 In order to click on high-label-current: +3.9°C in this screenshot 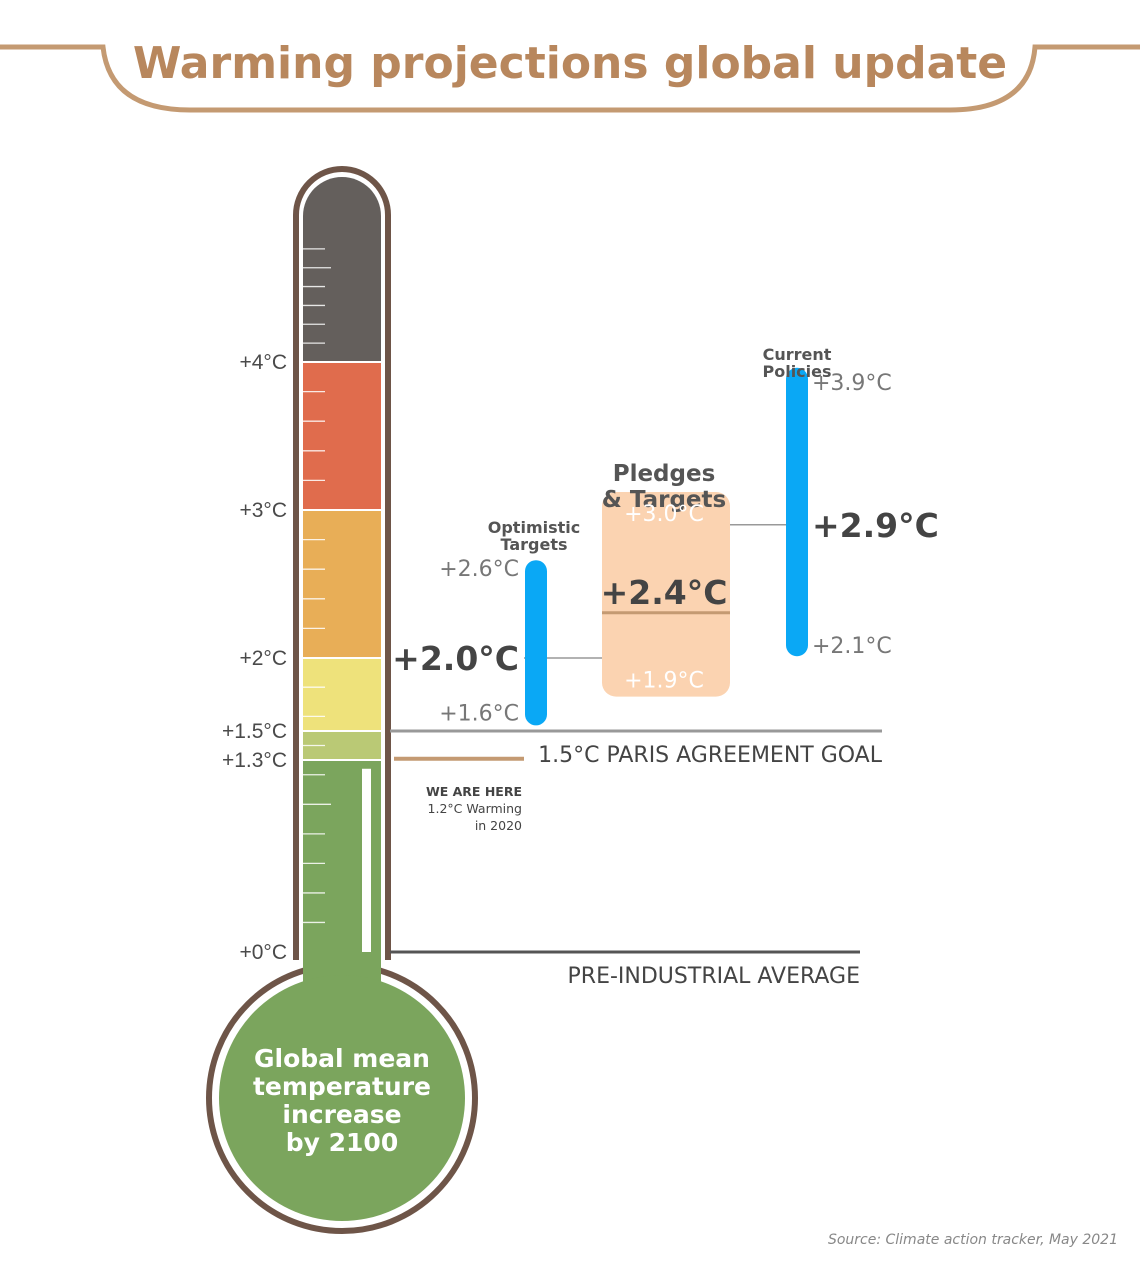, I will do `click(852, 383)`.